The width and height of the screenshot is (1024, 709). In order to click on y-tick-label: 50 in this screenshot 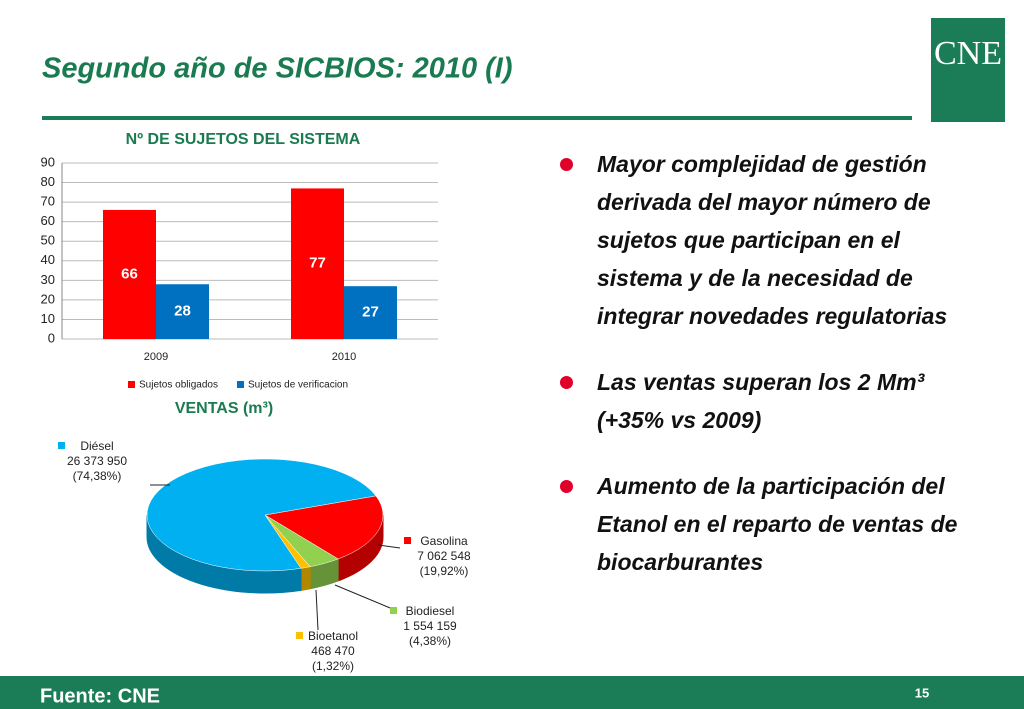, I will do `click(48, 240)`.